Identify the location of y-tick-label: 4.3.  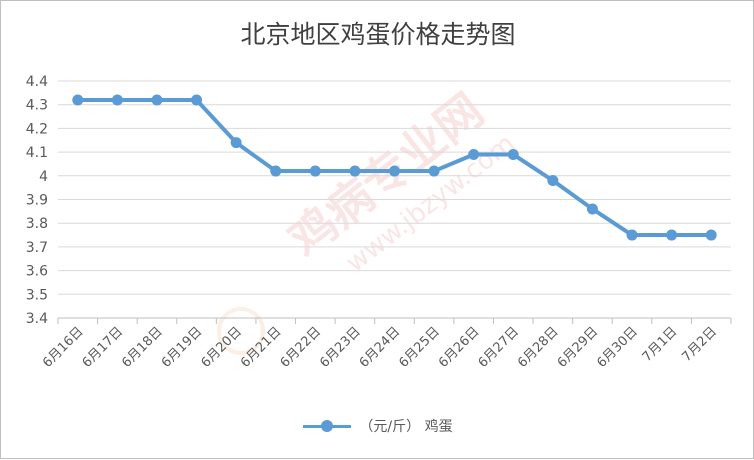
(37, 106).